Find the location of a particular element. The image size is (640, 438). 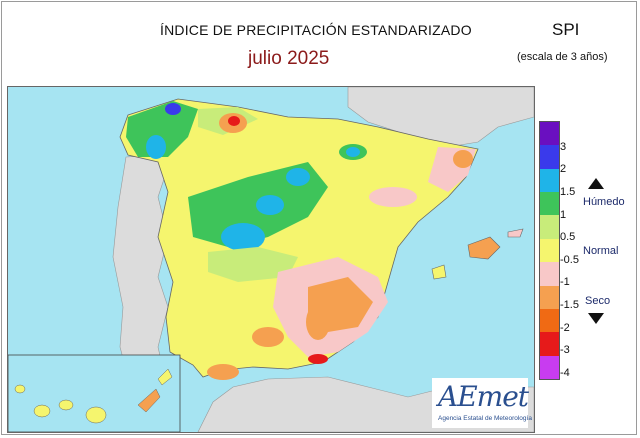

legend-colorbar is located at coordinates (549, 250).